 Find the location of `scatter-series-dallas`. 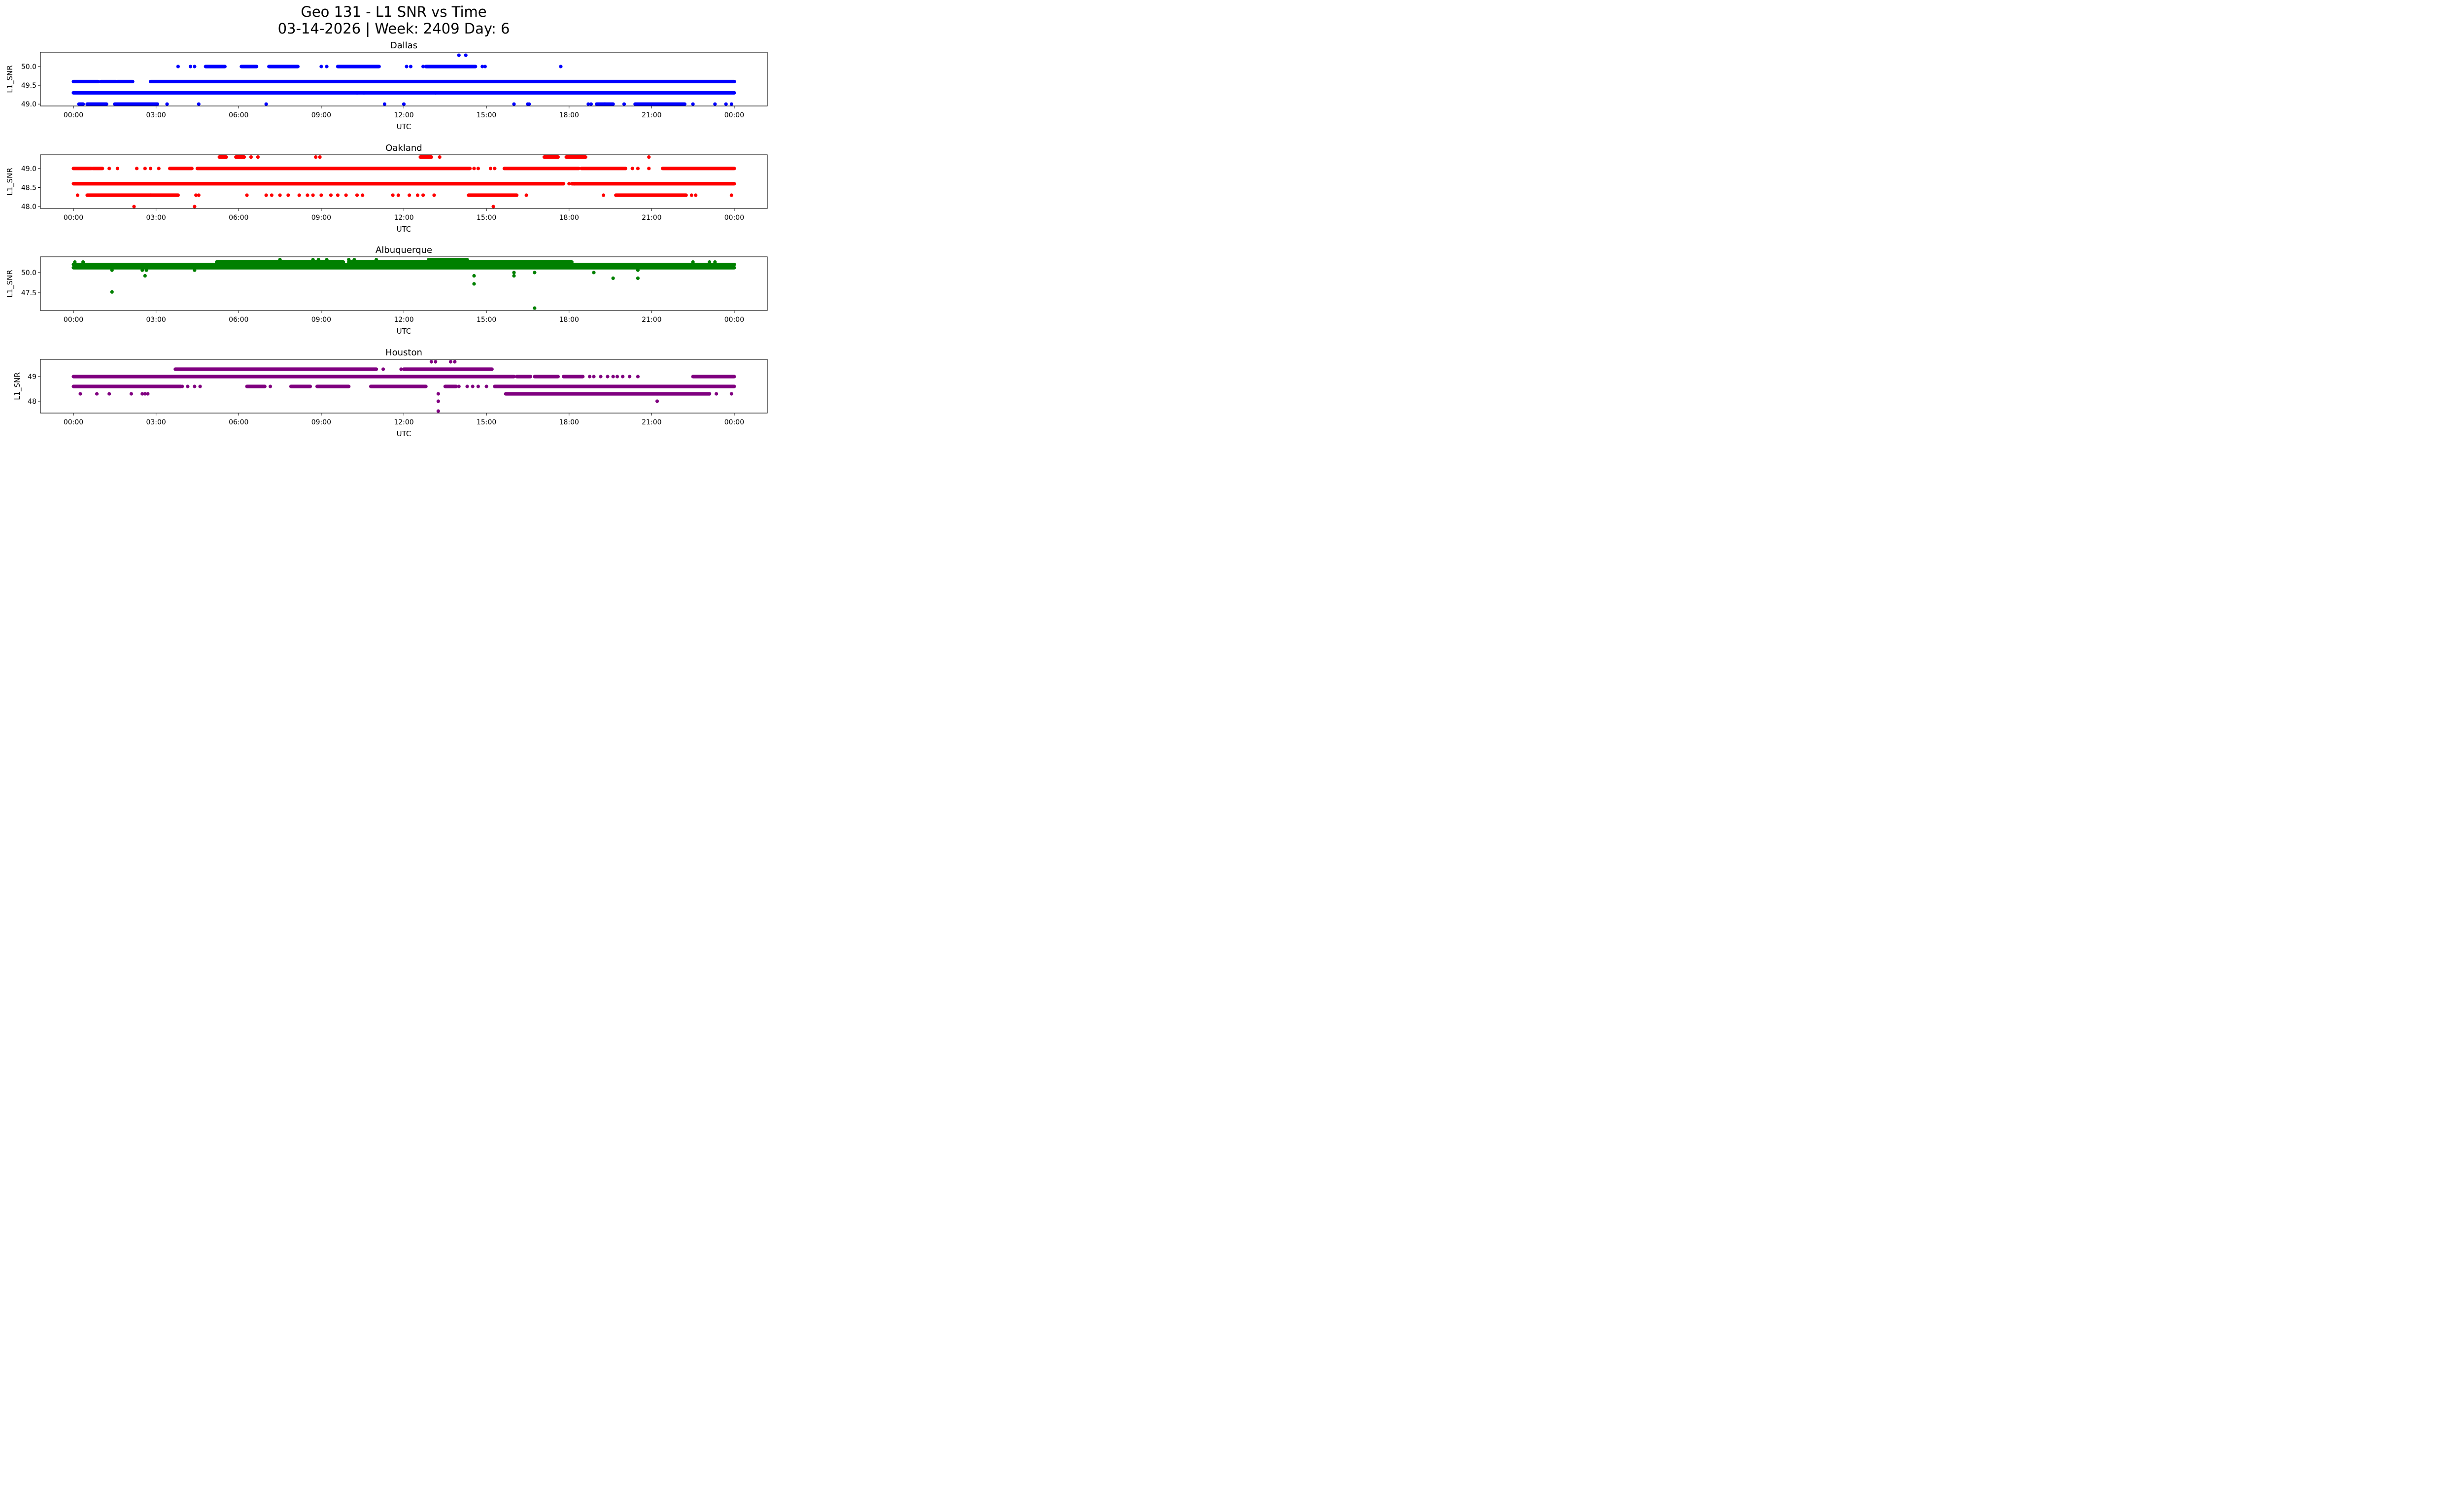

scatter-series-dallas is located at coordinates (403, 79).